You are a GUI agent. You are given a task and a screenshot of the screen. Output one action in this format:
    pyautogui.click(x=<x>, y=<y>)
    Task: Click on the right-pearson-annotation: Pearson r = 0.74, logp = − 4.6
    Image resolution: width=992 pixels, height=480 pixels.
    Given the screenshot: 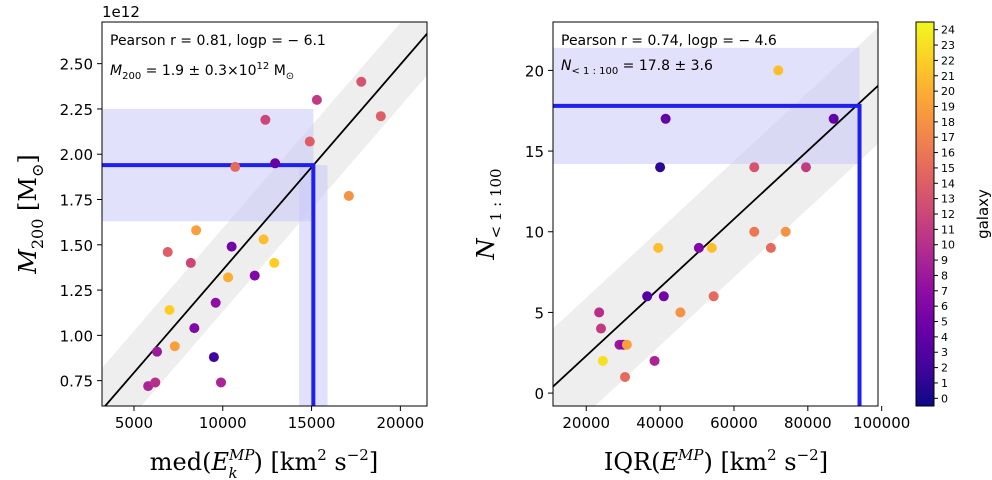 What is the action you would take?
    pyautogui.click(x=669, y=41)
    